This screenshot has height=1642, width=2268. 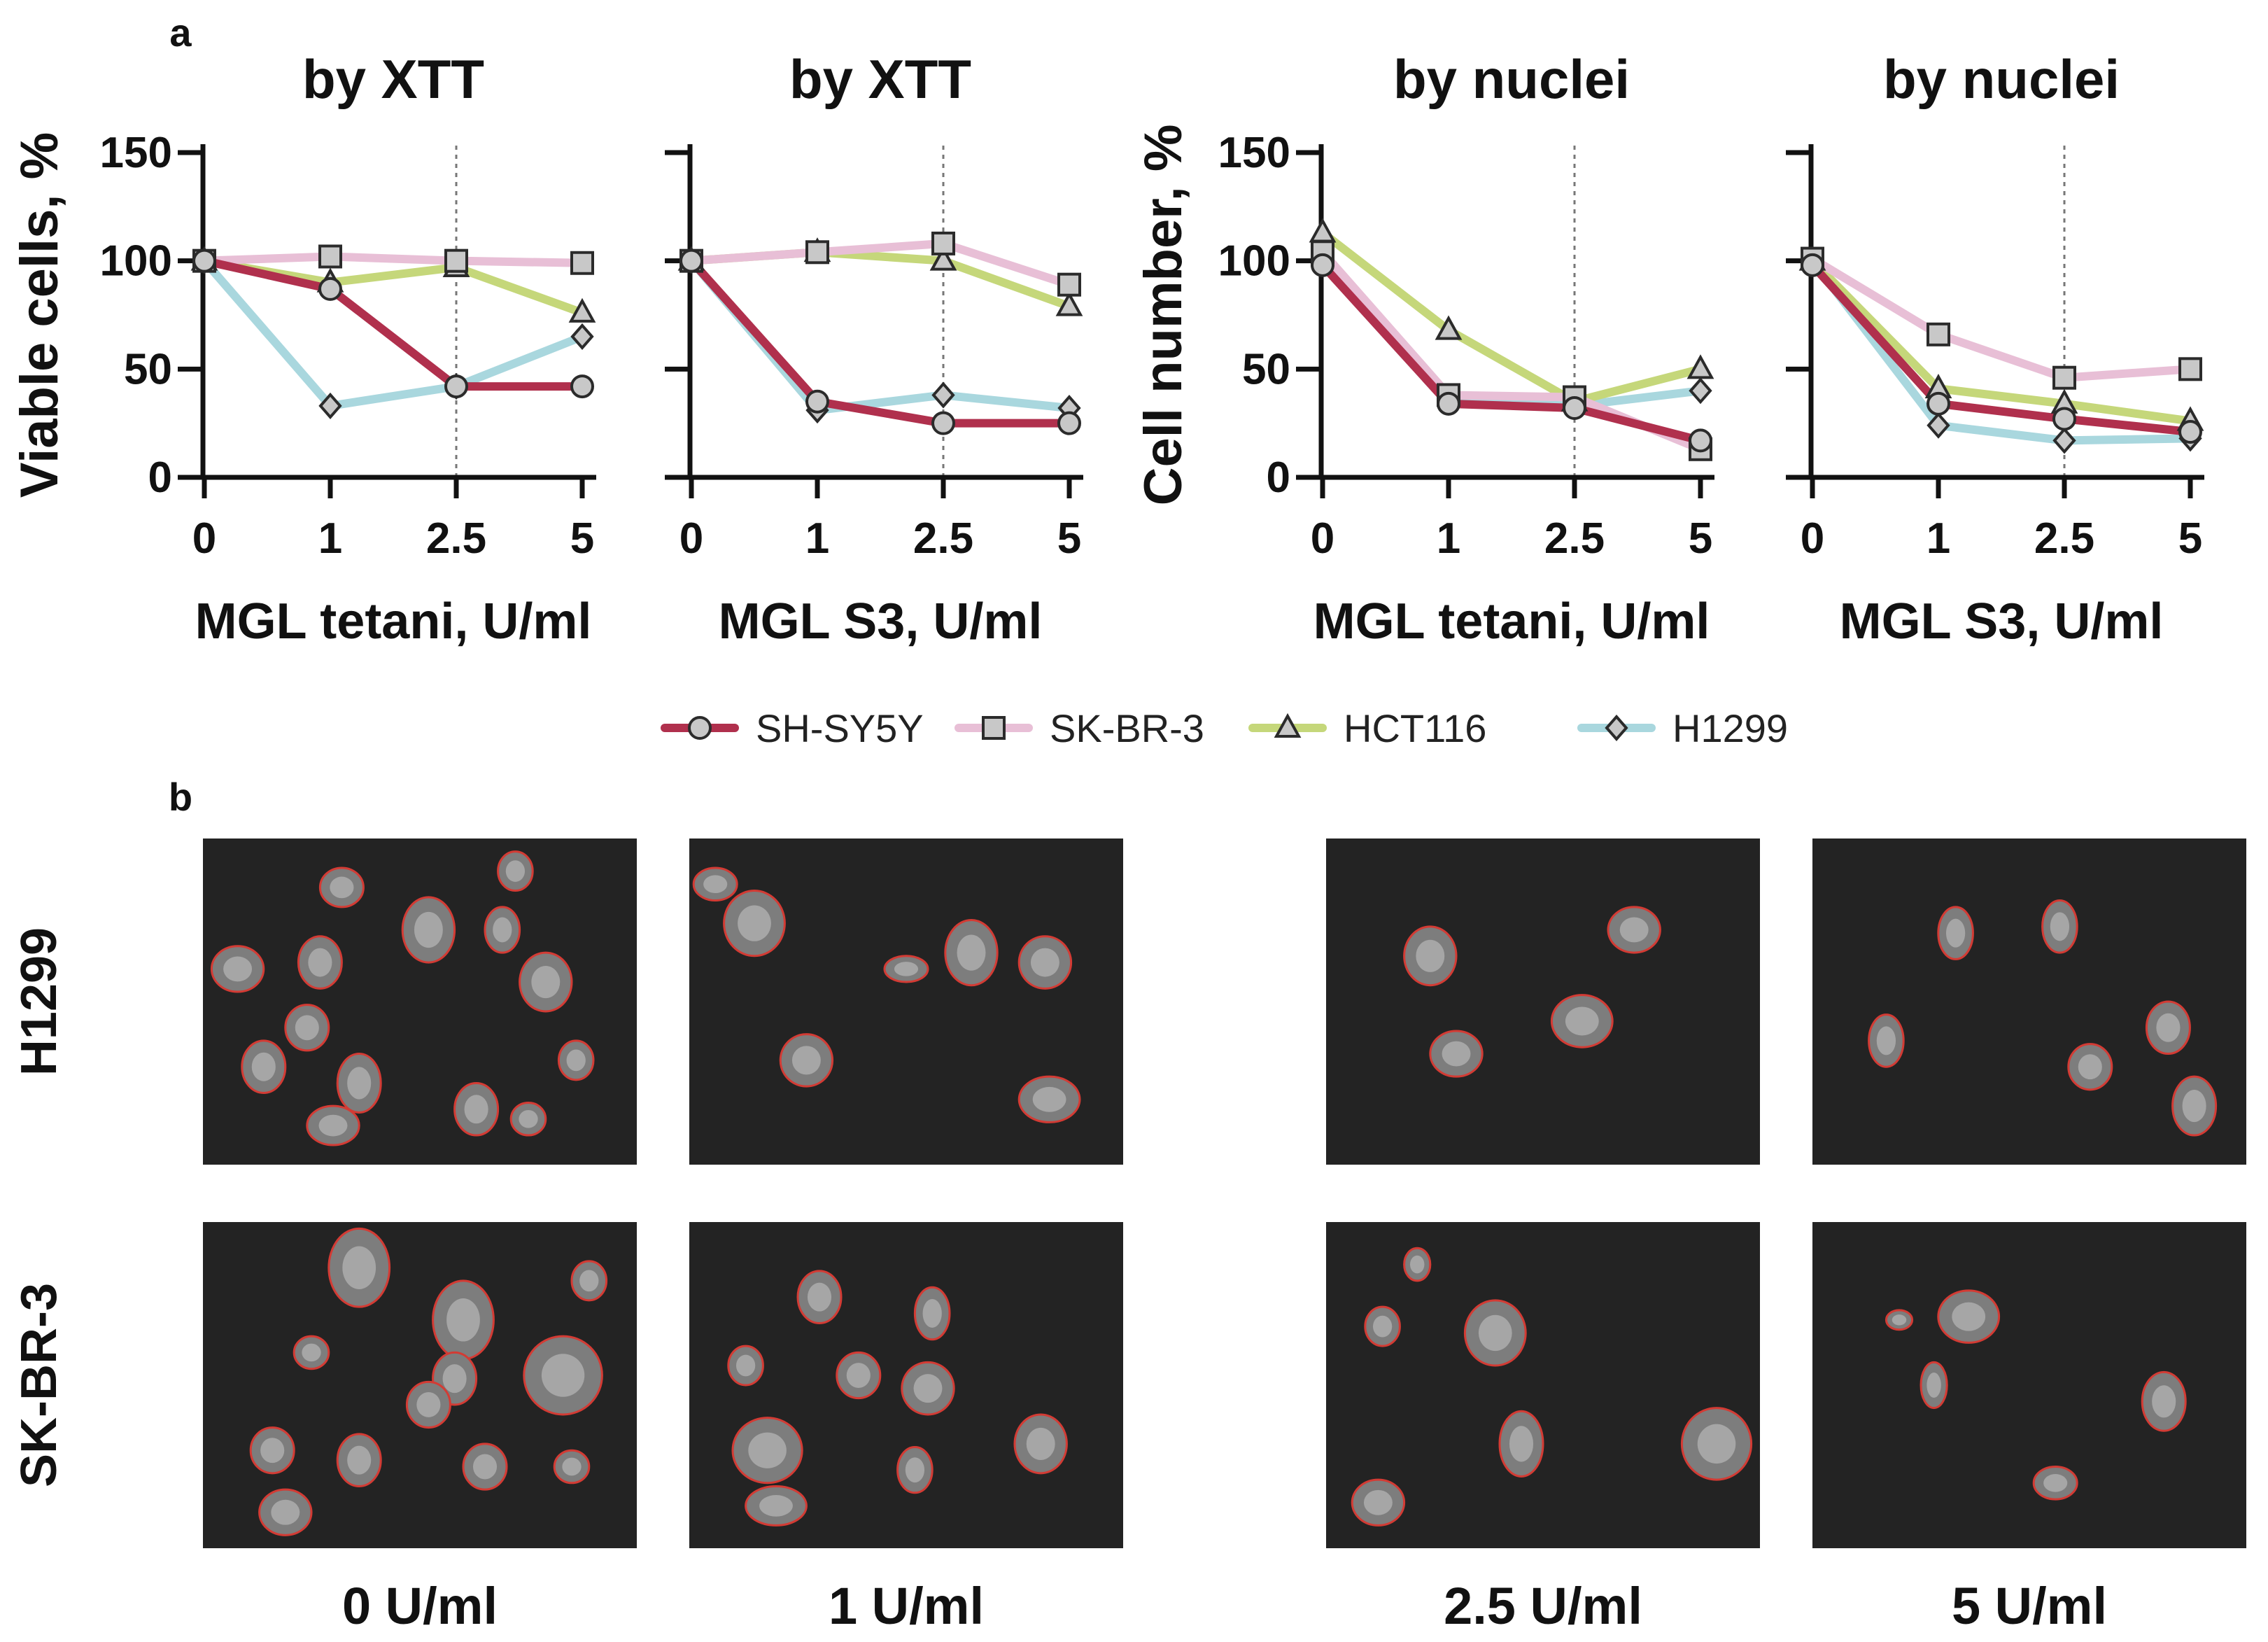 I want to click on micrograph-background, so click(x=1543, y=1001).